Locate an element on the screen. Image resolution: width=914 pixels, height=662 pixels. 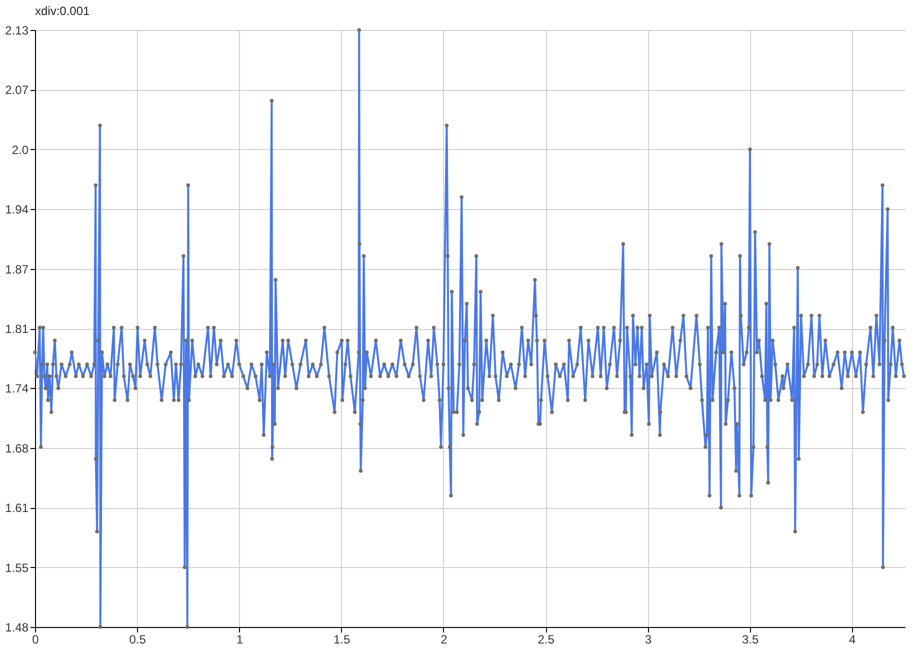
x-tick-label: 2.5 is located at coordinates (546, 639).